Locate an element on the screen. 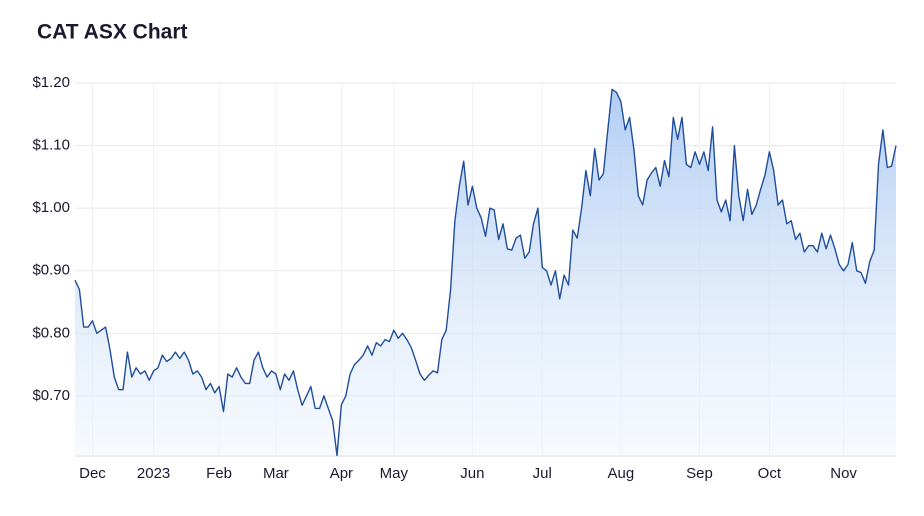  x-tick-label: Aug is located at coordinates (621, 473).